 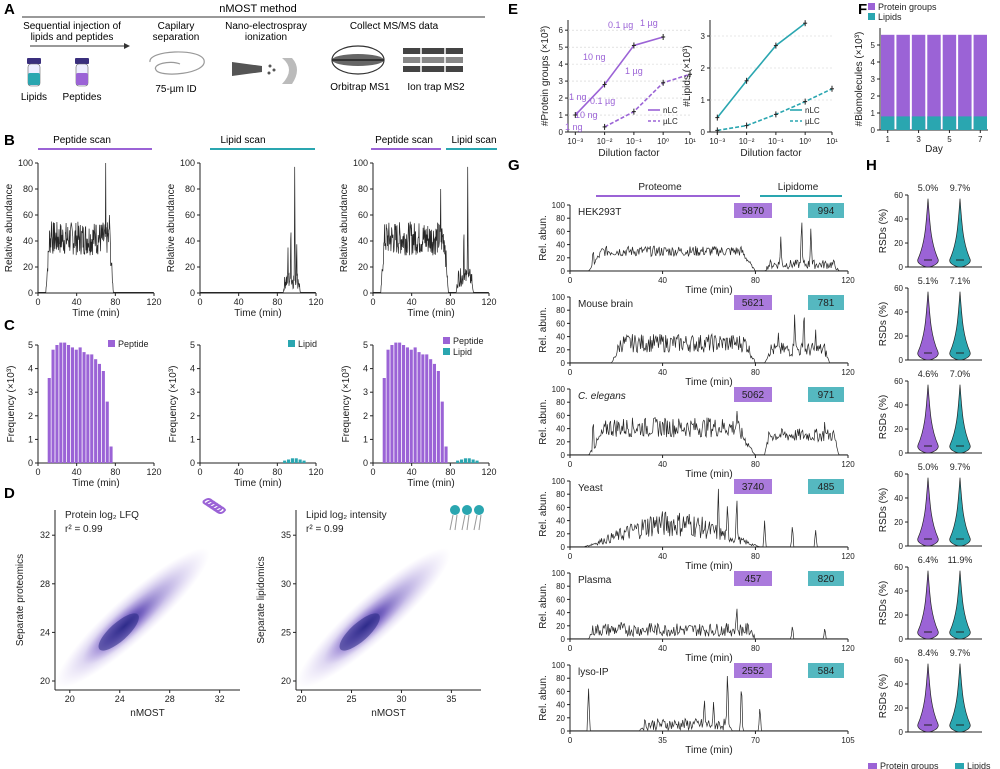 I want to click on lipid-count: 994, so click(x=826, y=211).